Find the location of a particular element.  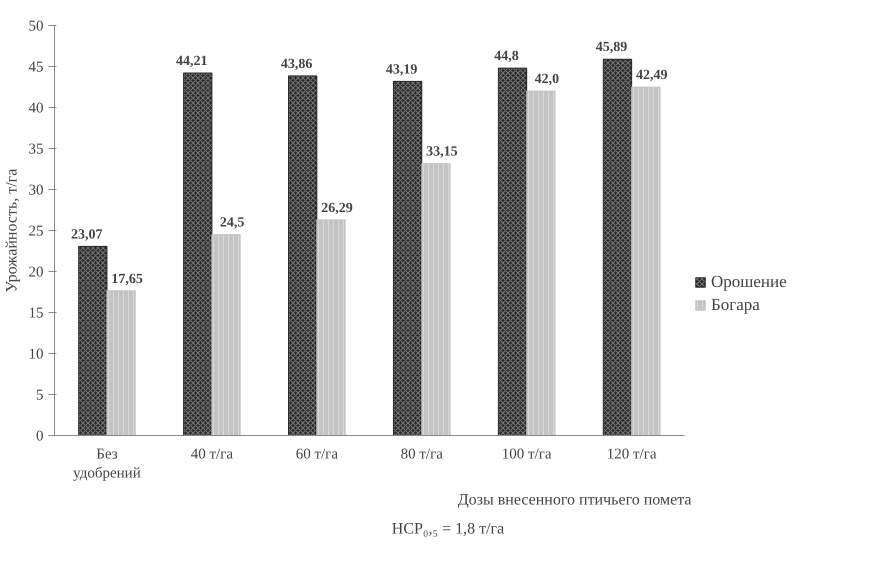

data-label: 43,86 is located at coordinates (296, 64).